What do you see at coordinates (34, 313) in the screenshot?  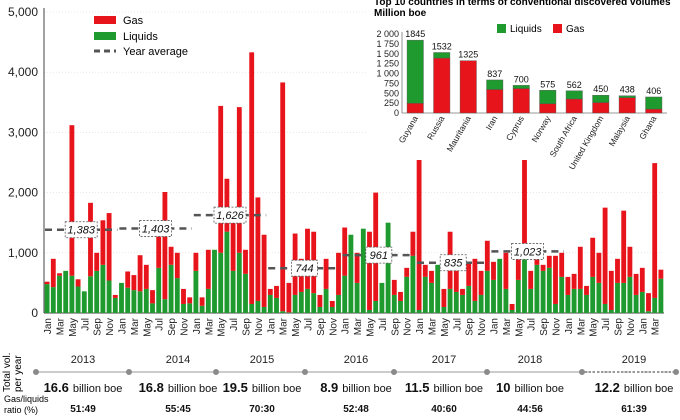 I see `y-tick-label: 0` at bounding box center [34, 313].